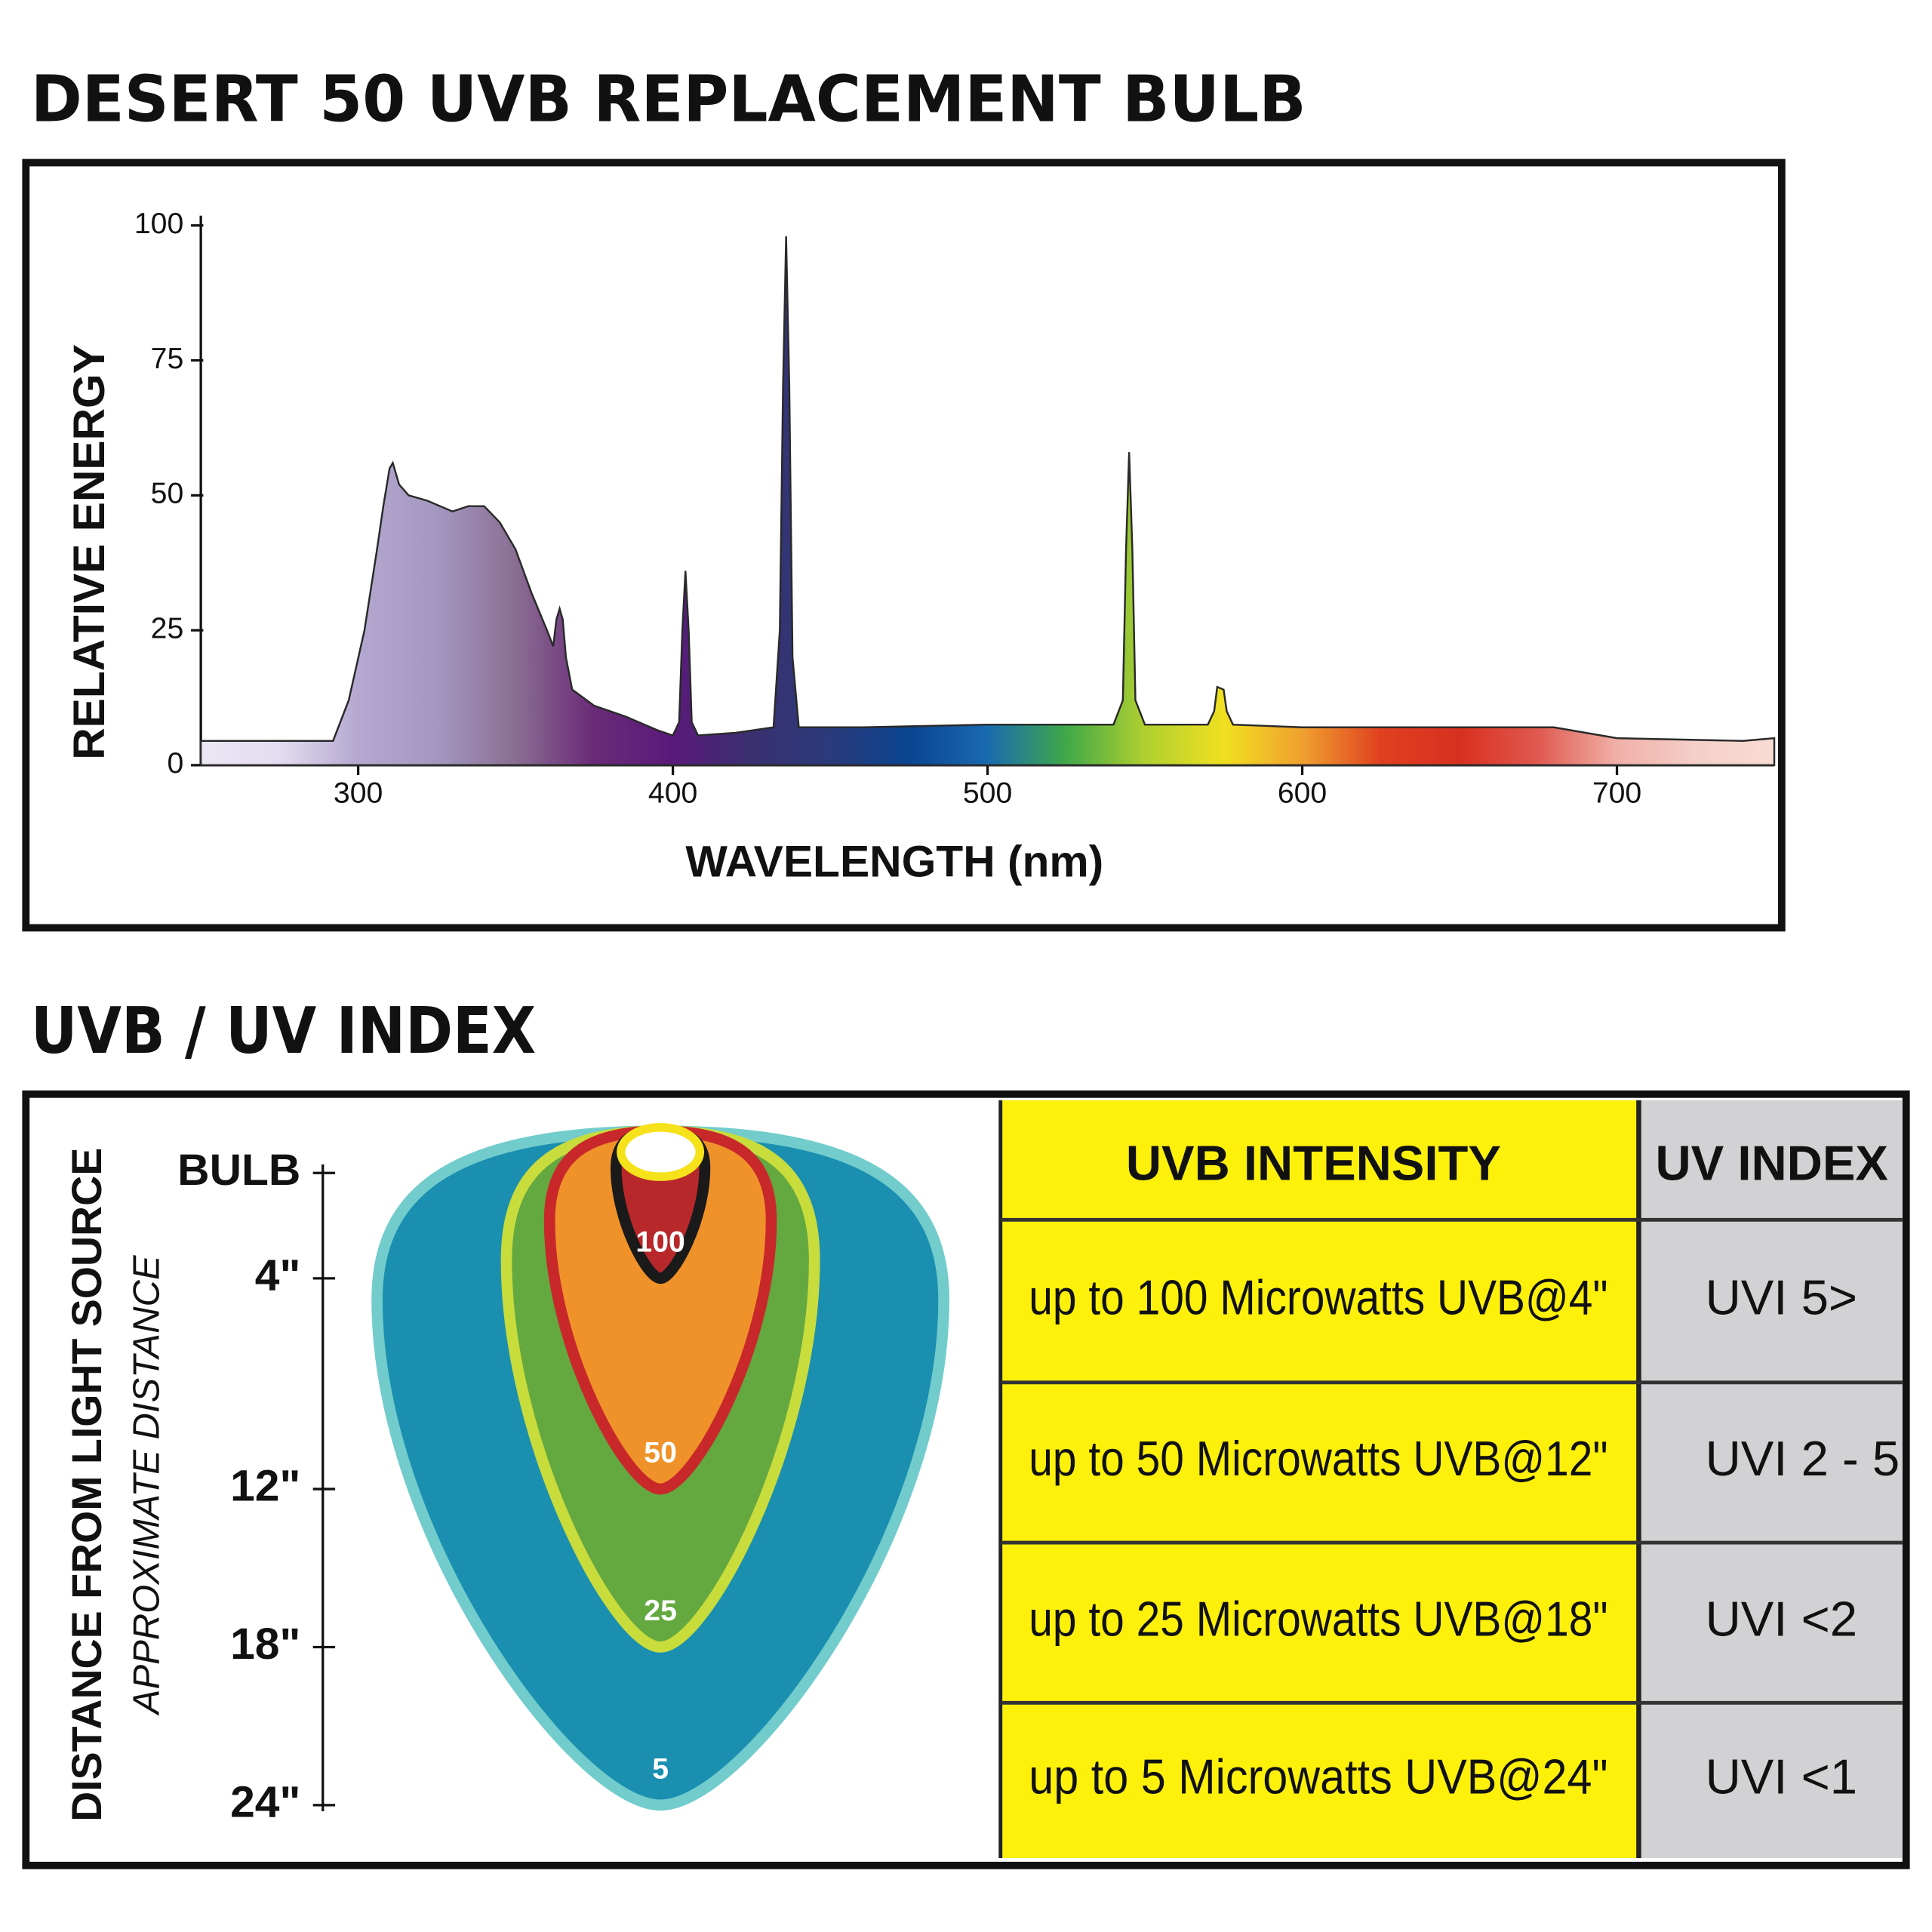 The width and height of the screenshot is (1932, 1932). What do you see at coordinates (1302, 793) in the screenshot?
I see `x-tick-label: 600` at bounding box center [1302, 793].